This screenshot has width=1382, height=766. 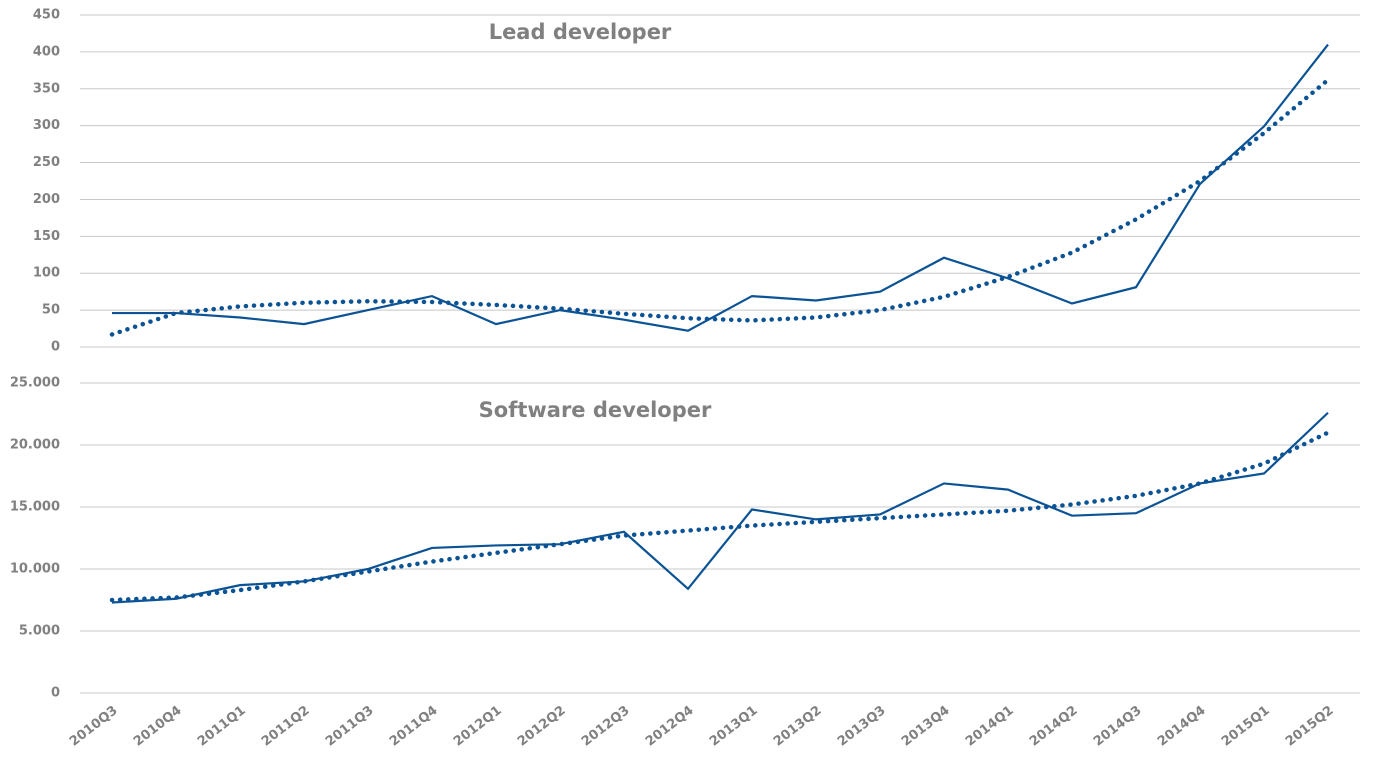 What do you see at coordinates (46, 125) in the screenshot?
I see `y-tick-label: 300` at bounding box center [46, 125].